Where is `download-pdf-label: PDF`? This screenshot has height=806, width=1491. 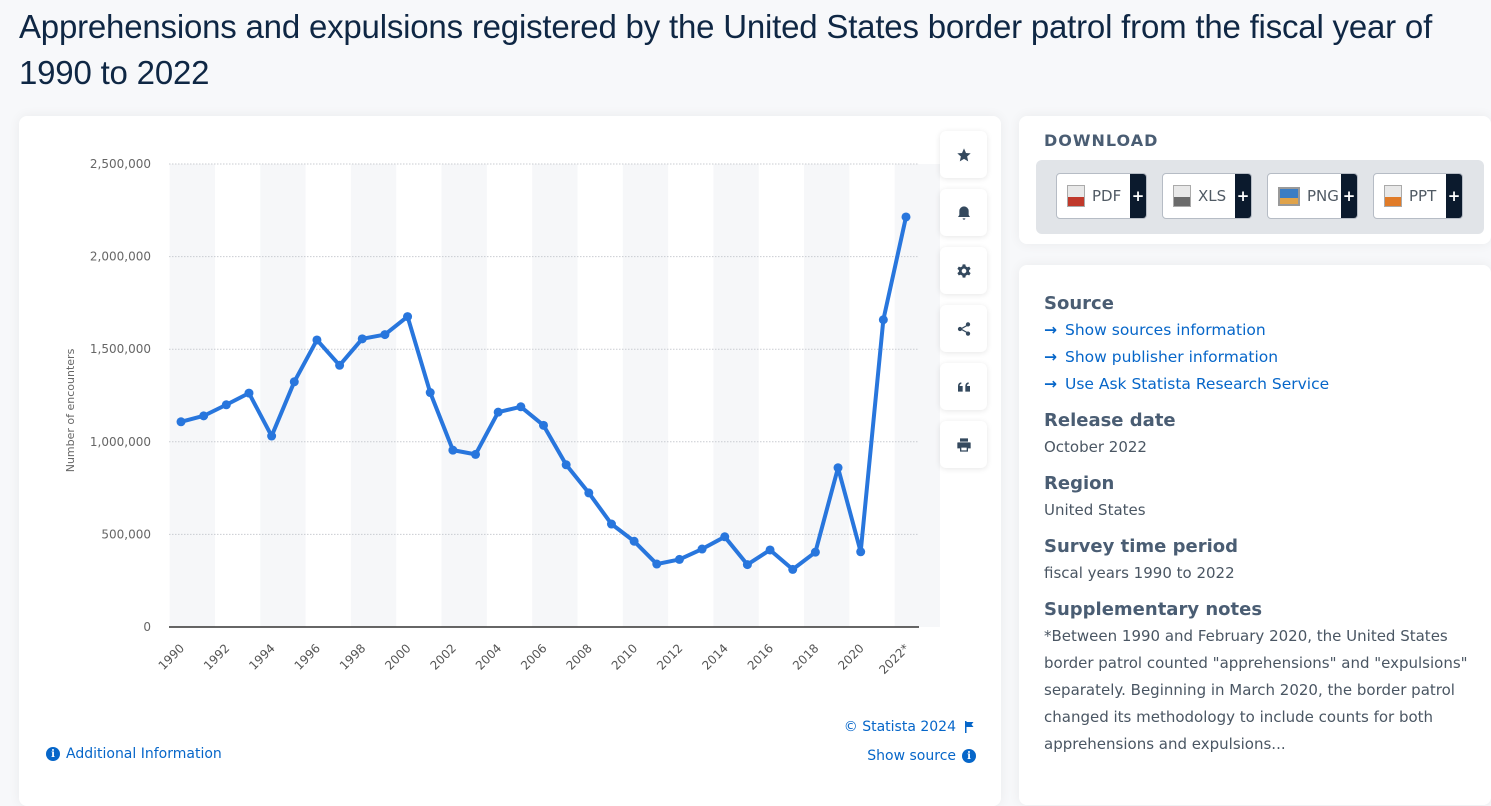
download-pdf-label: PDF is located at coordinates (1107, 196).